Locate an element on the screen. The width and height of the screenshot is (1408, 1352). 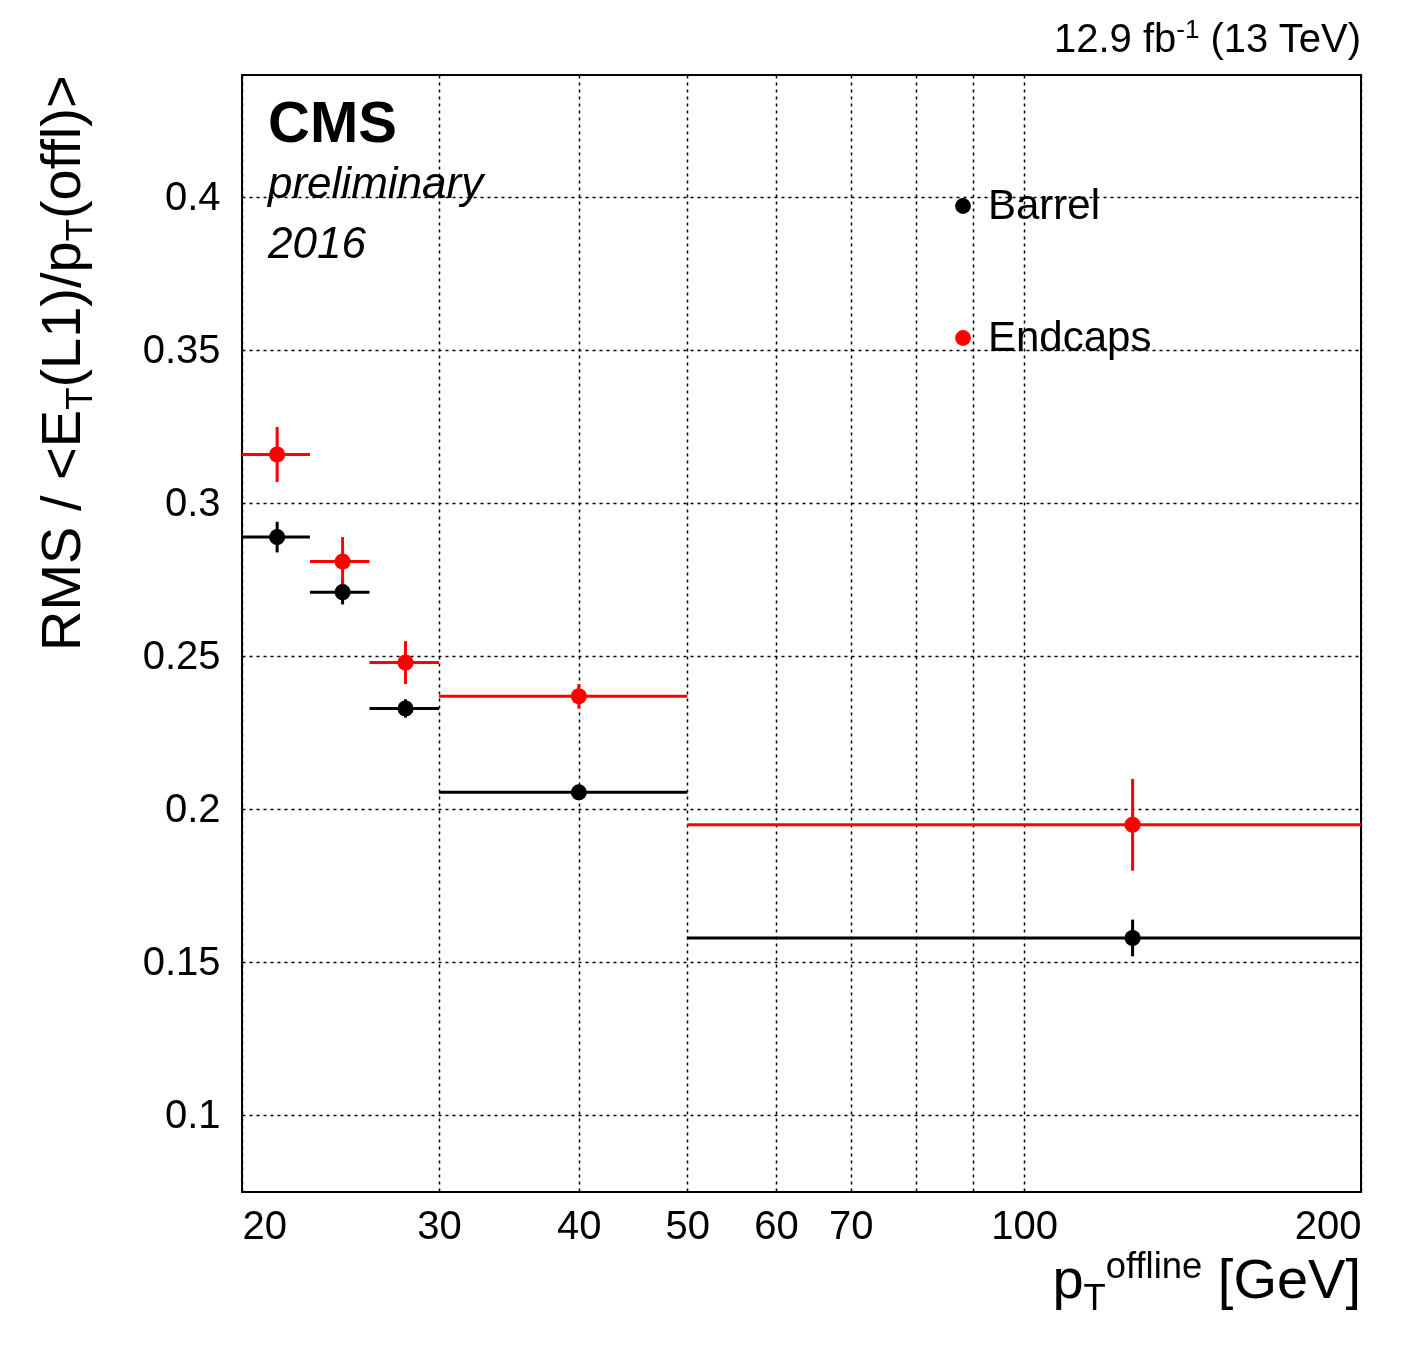
x-tick-label: 50 is located at coordinates (688, 1224).